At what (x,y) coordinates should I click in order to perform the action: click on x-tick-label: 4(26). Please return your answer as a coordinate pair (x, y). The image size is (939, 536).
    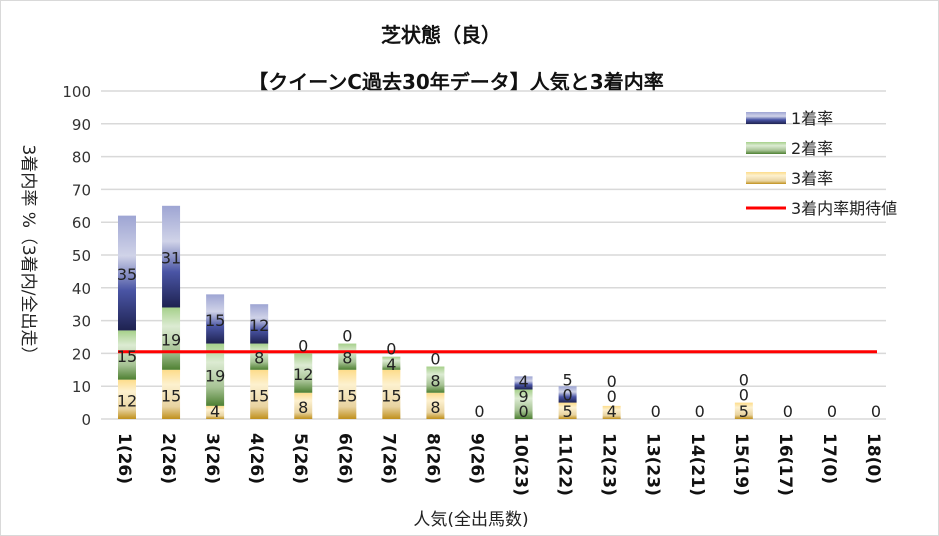
    Looking at the image, I should click on (256, 458).